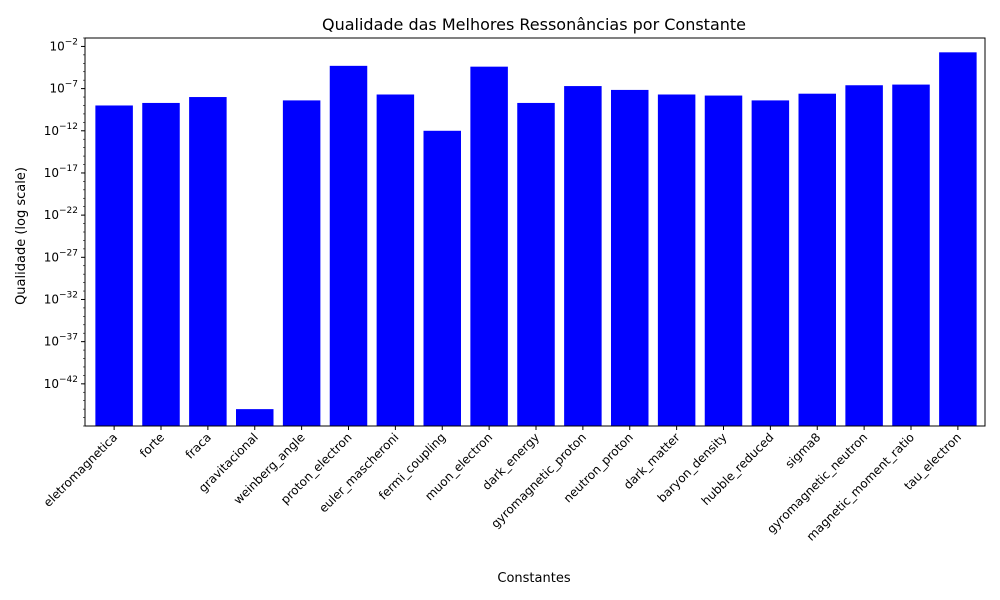 The height and width of the screenshot is (600, 1000). I want to click on y-tick-label: 10⁻³², so click(61, 298).